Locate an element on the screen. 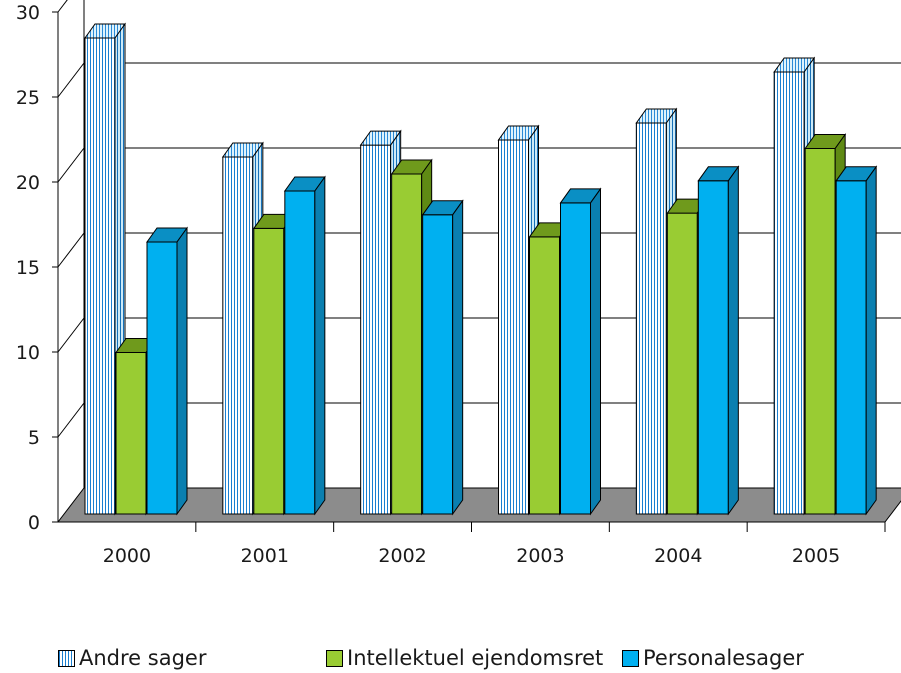 Image resolution: width=901 pixels, height=673 pixels. x-tick-label: 2005 is located at coordinates (816, 556).